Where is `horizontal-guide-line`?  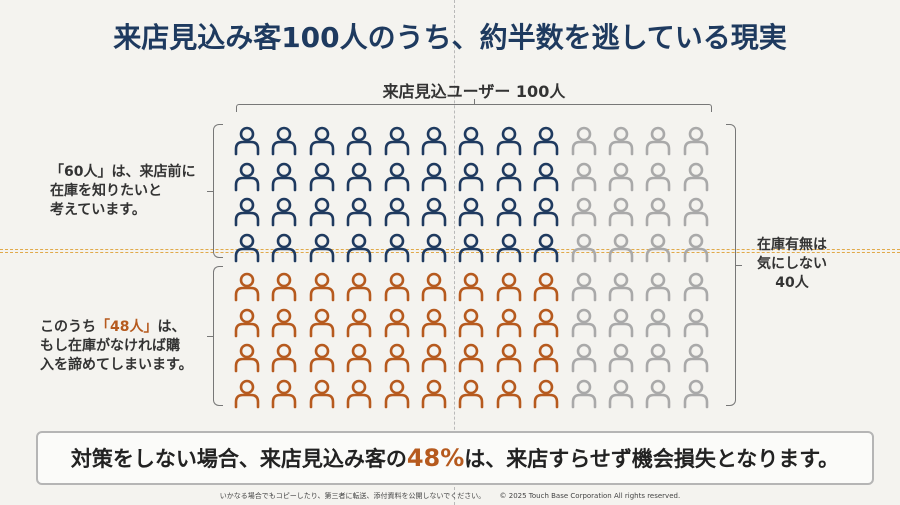
horizontal-guide-line is located at coordinates (450, 249).